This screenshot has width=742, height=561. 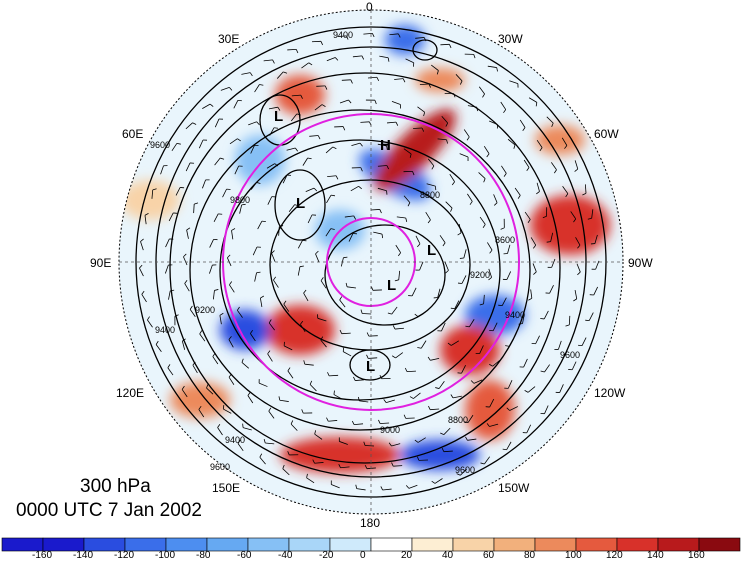 I want to click on contour-label: 9200, so click(x=480, y=275).